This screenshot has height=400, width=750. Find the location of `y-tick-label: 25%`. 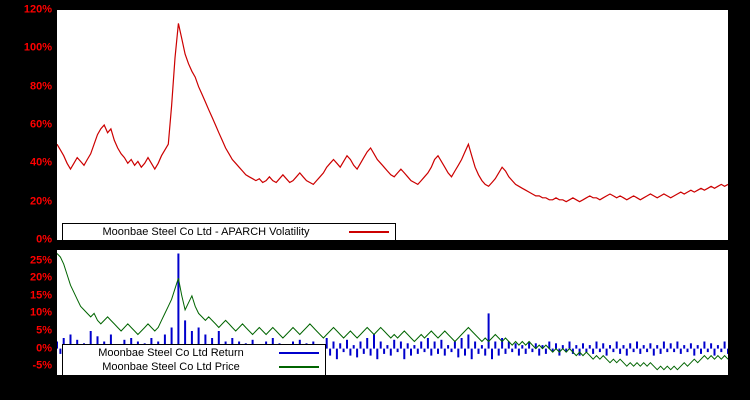

y-tick-label: 25% is located at coordinates (40, 260).